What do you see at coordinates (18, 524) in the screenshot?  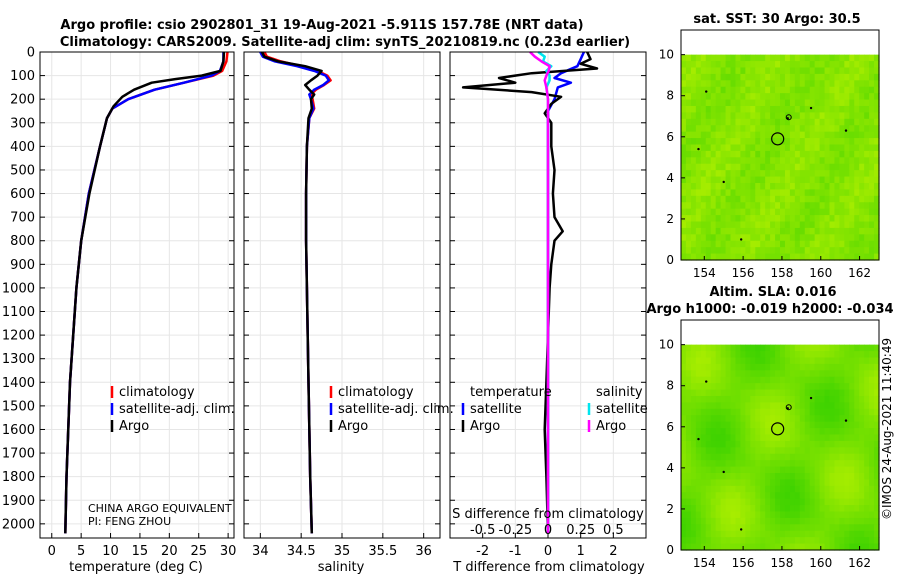 I see `y-tick-label: 2000` at bounding box center [18, 524].